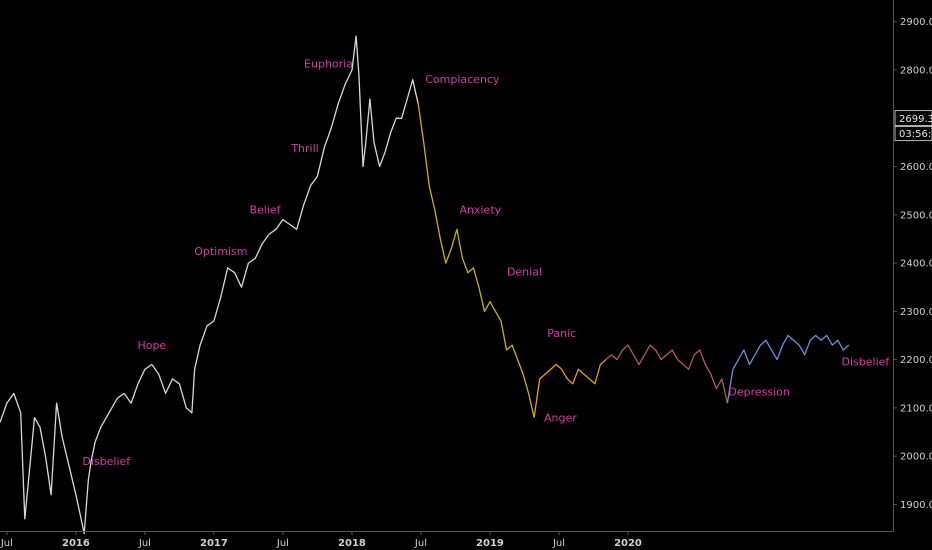  I want to click on phase-annotation: Anger, so click(560, 417).